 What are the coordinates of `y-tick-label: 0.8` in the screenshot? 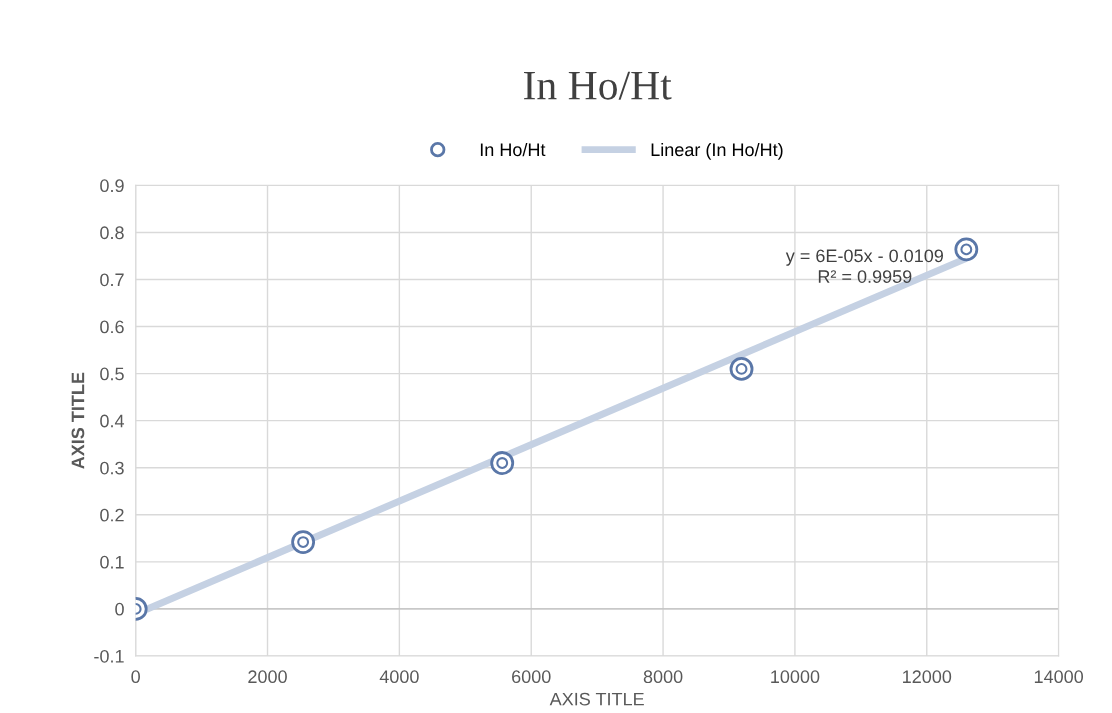 It's located at (112, 233).